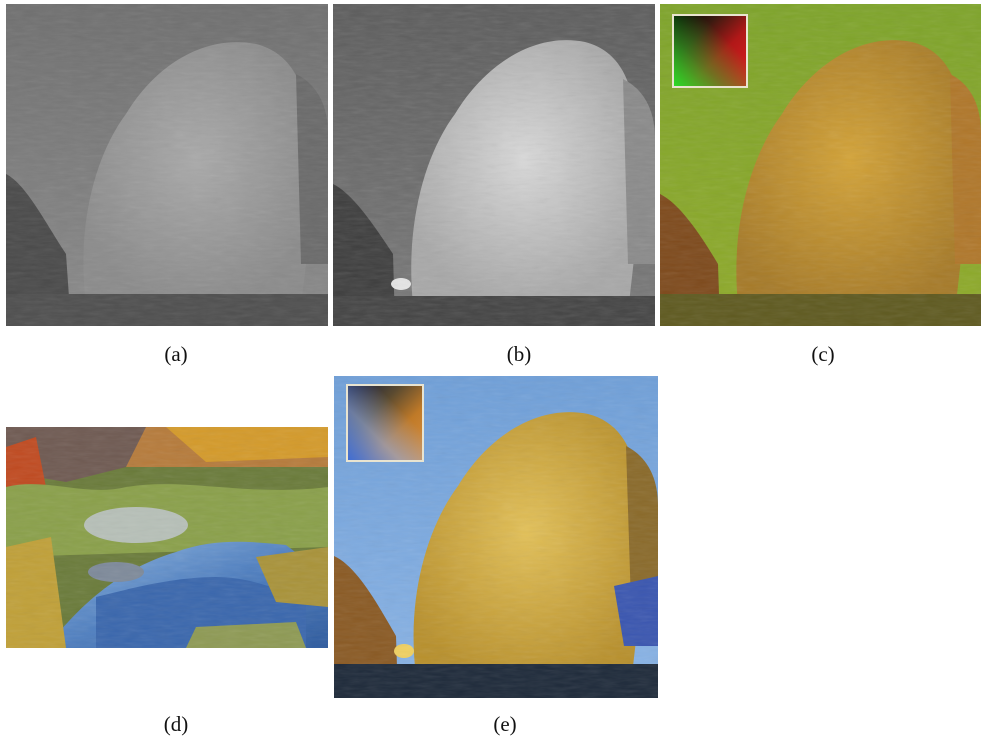 The width and height of the screenshot is (981, 739). I want to click on panel-b-image, so click(494, 165).